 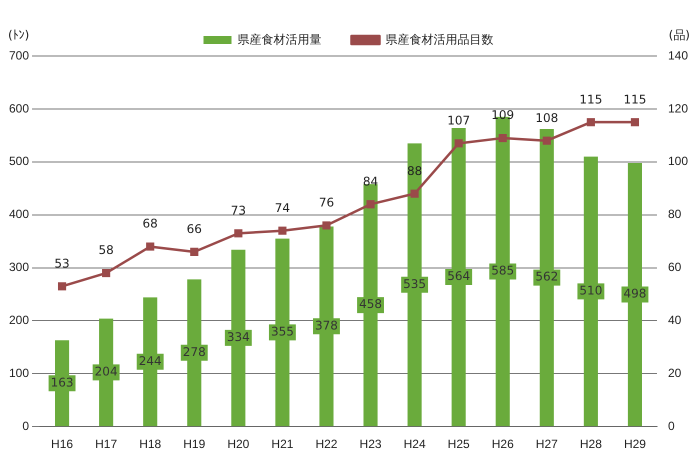 What do you see at coordinates (634, 293) in the screenshot?
I see `data-label: 498` at bounding box center [634, 293].